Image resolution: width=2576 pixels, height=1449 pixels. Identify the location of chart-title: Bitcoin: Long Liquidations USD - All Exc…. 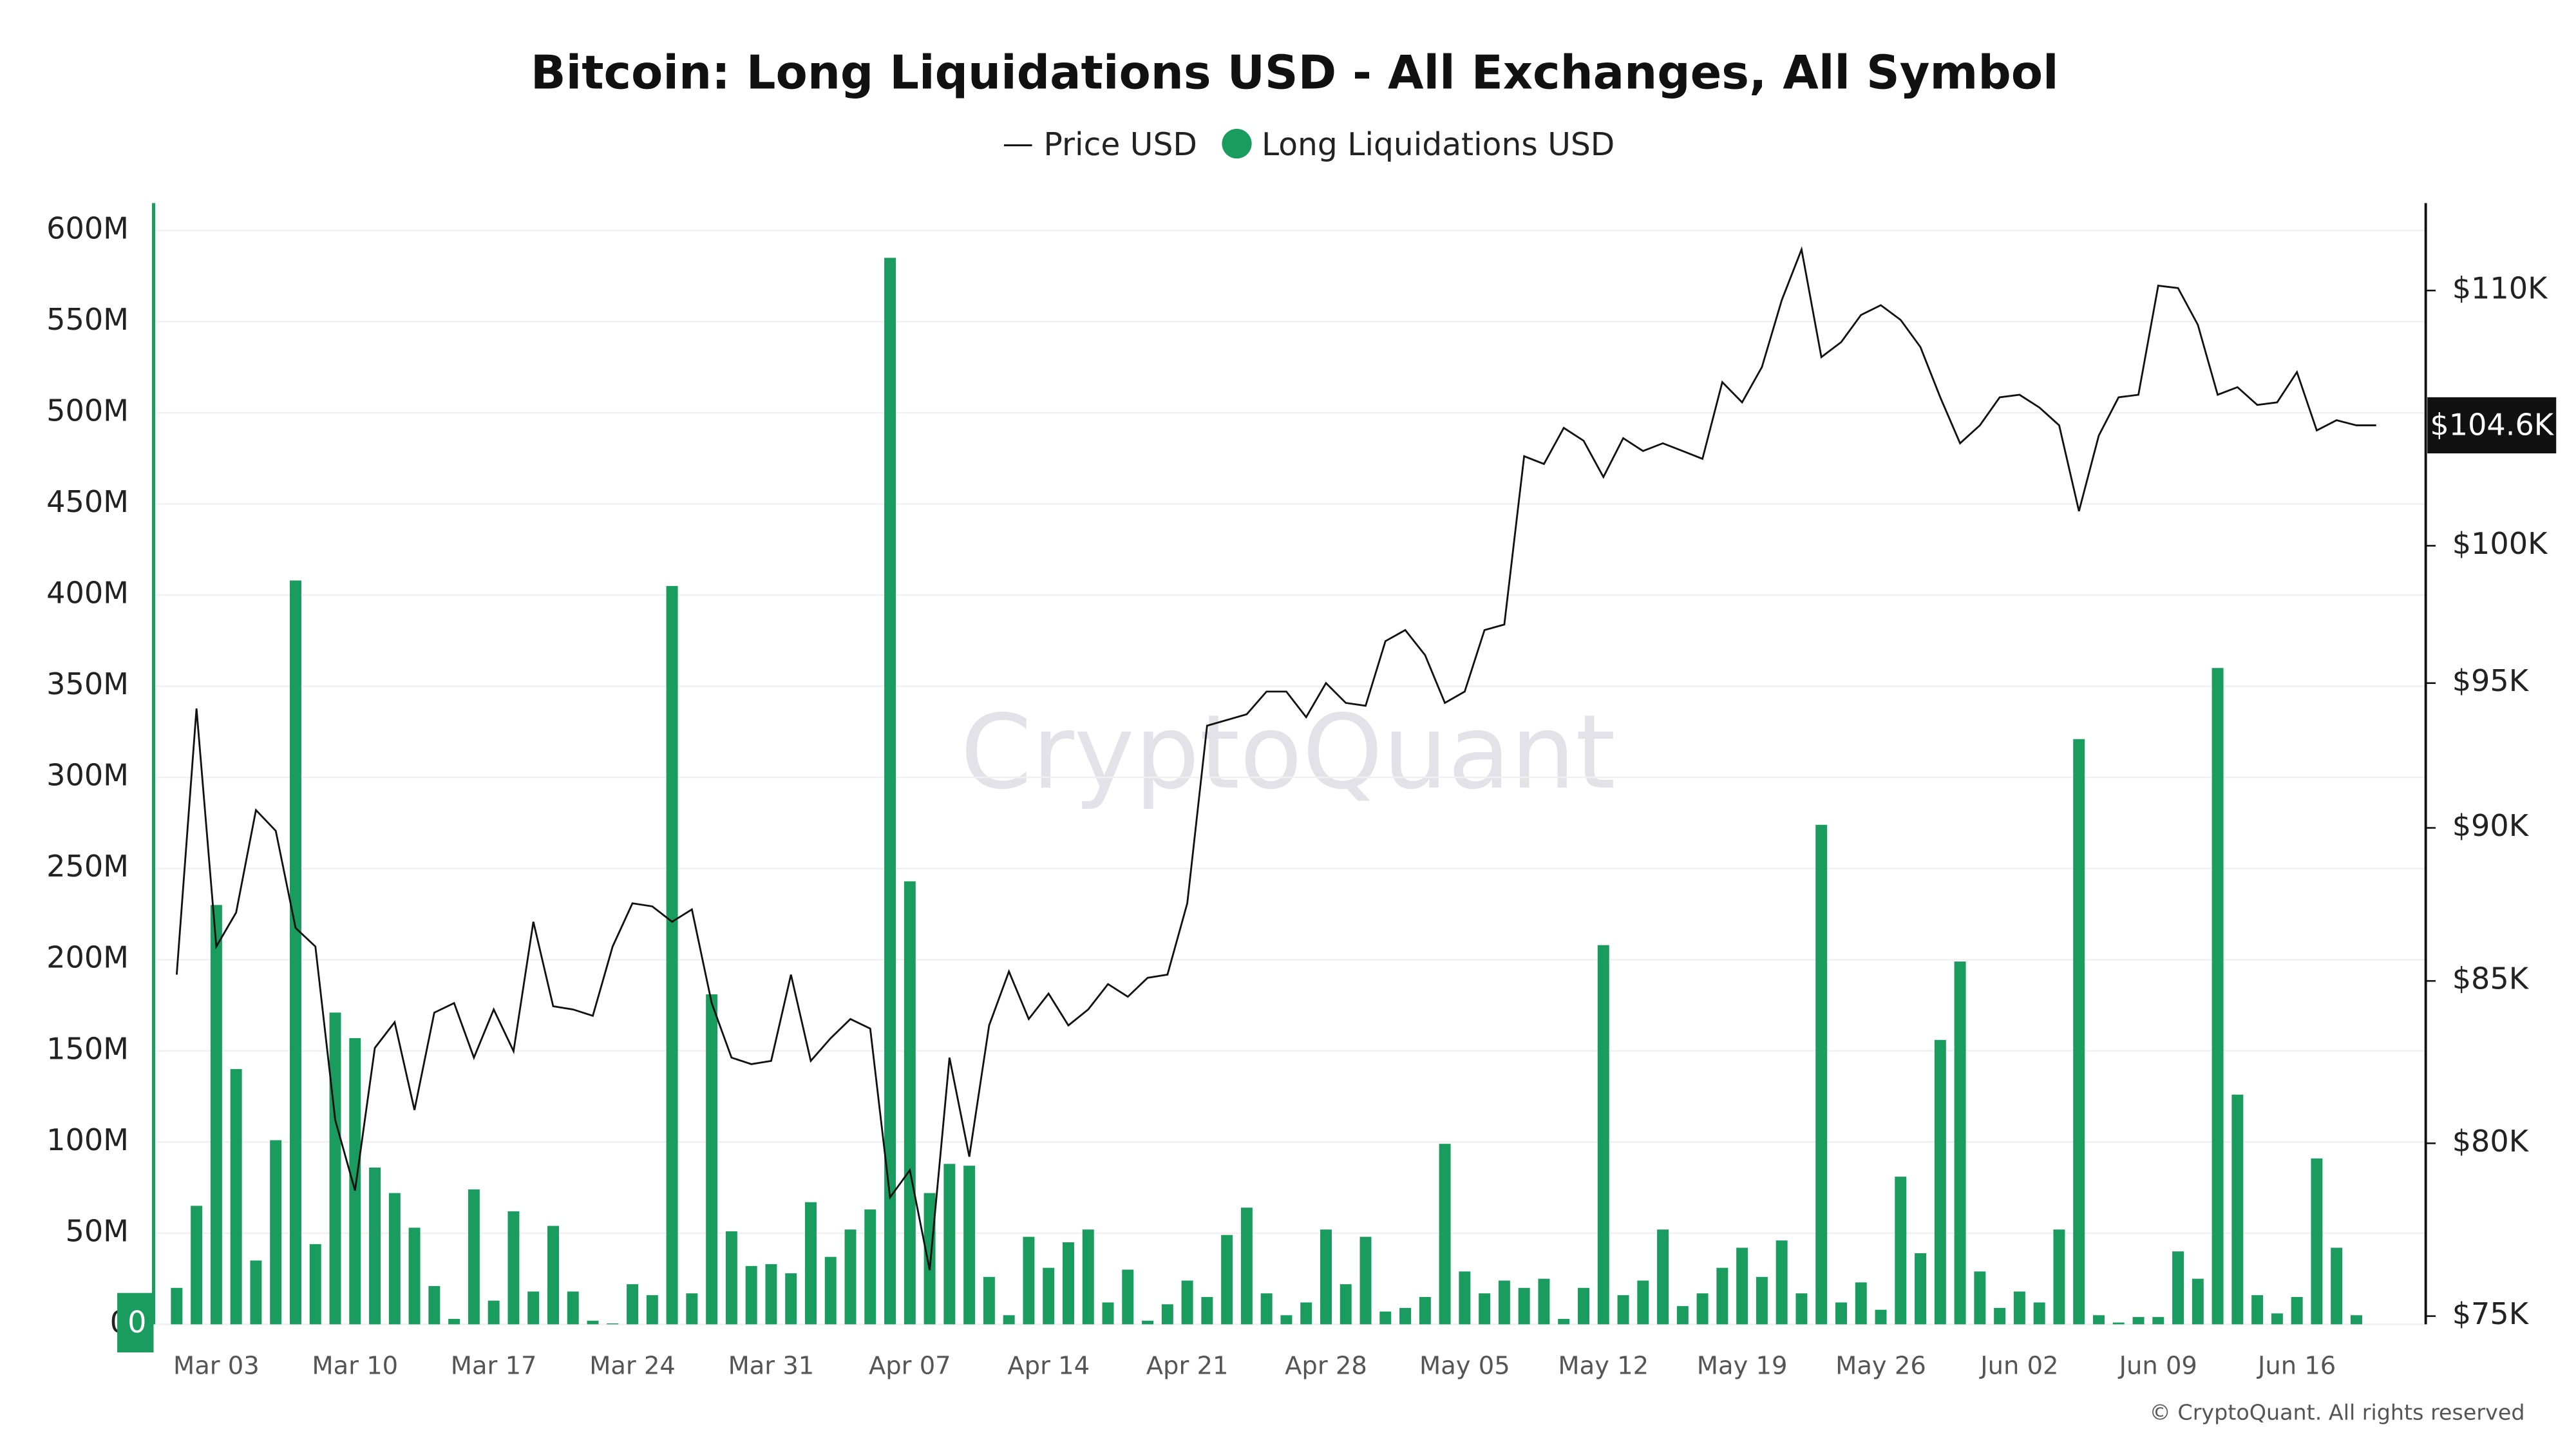
(1295, 72).